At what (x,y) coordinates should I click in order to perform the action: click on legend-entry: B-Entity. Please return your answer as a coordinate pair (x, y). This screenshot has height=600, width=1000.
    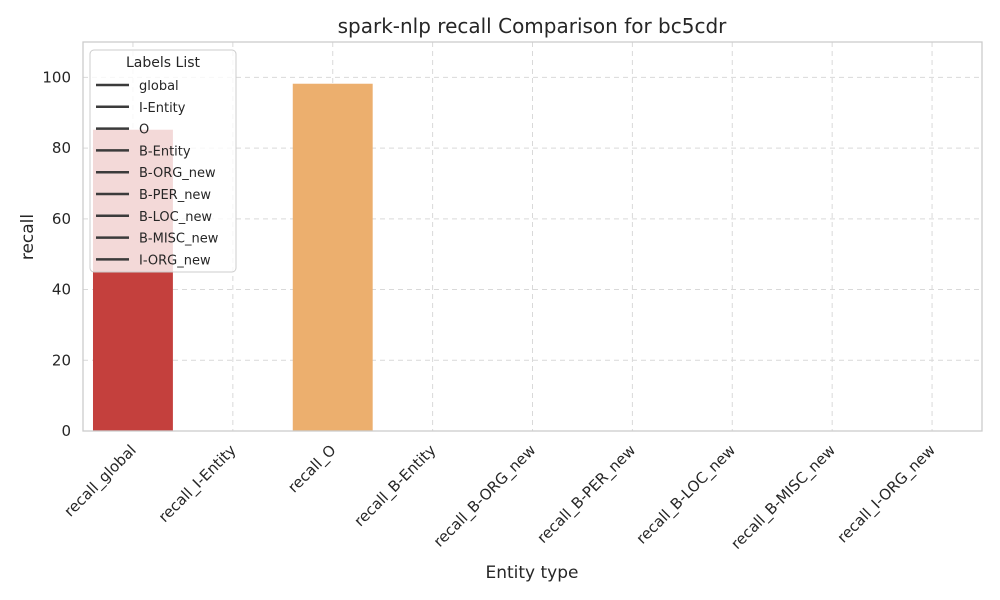
    Looking at the image, I should click on (143, 151).